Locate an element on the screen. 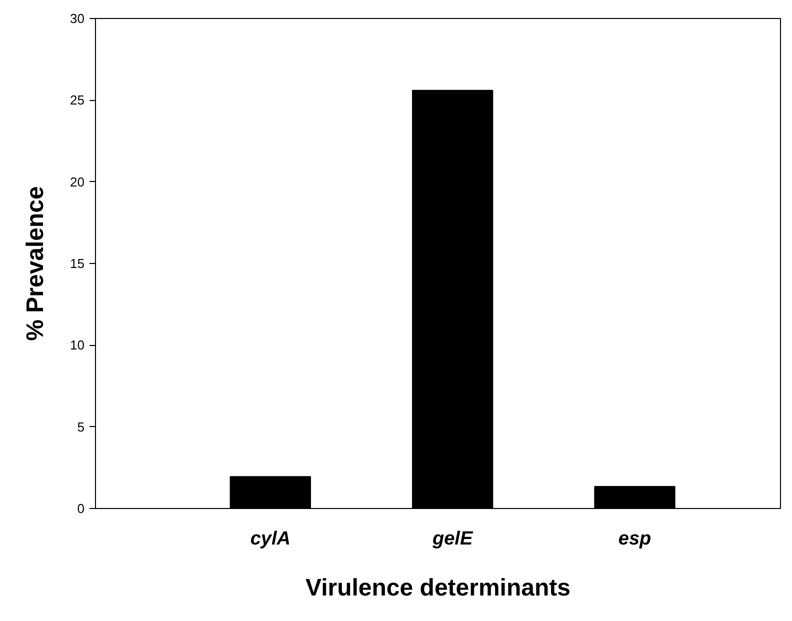 The width and height of the screenshot is (792, 621). y-axis-title: % Prevalence is located at coordinates (36, 263).